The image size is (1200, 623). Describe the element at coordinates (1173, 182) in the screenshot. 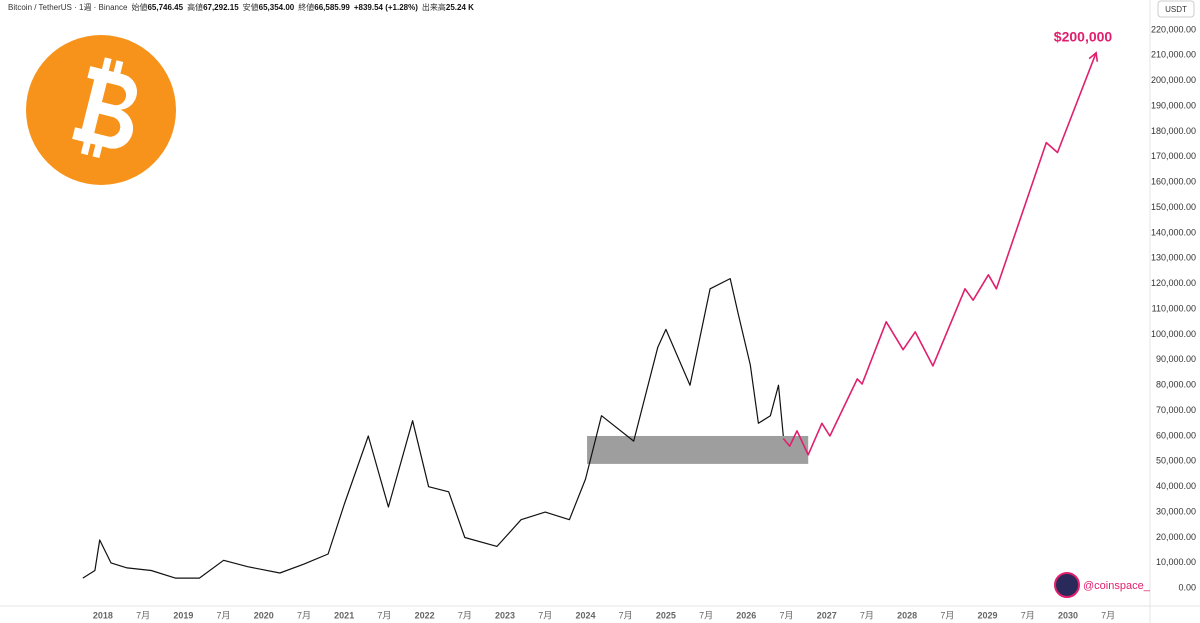

I see `y-tick-label: 160,000.00` at that location.